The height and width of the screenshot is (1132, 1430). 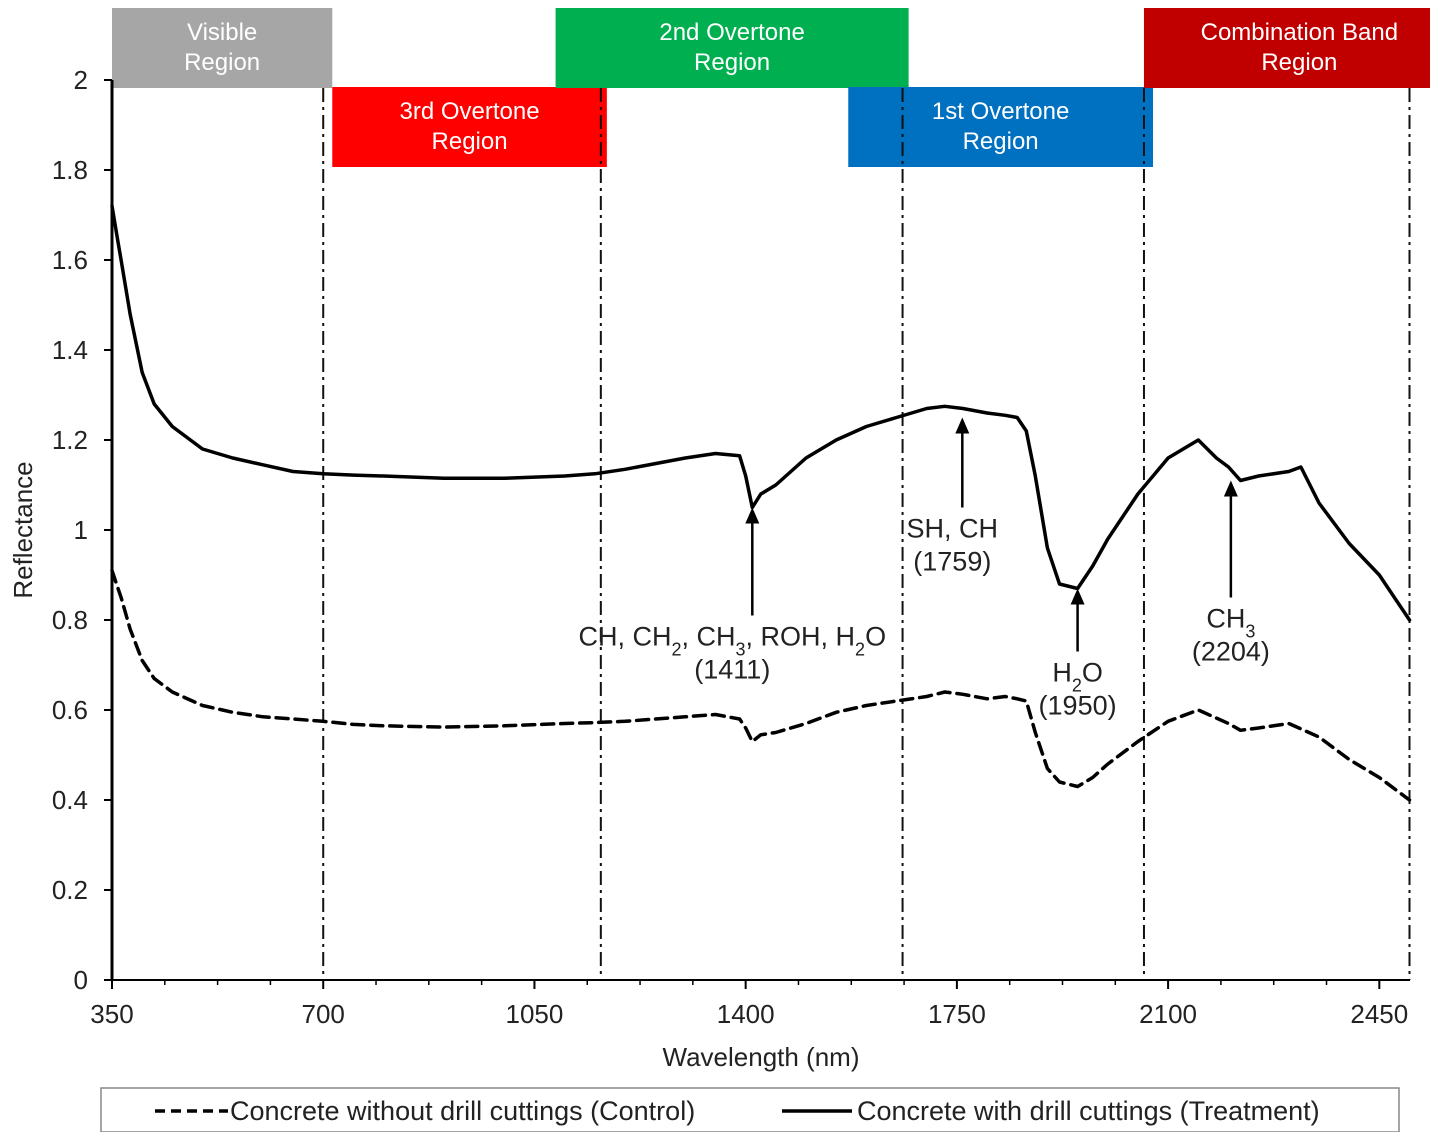 What do you see at coordinates (111, 1014) in the screenshot?
I see `x-tick-label: 350` at bounding box center [111, 1014].